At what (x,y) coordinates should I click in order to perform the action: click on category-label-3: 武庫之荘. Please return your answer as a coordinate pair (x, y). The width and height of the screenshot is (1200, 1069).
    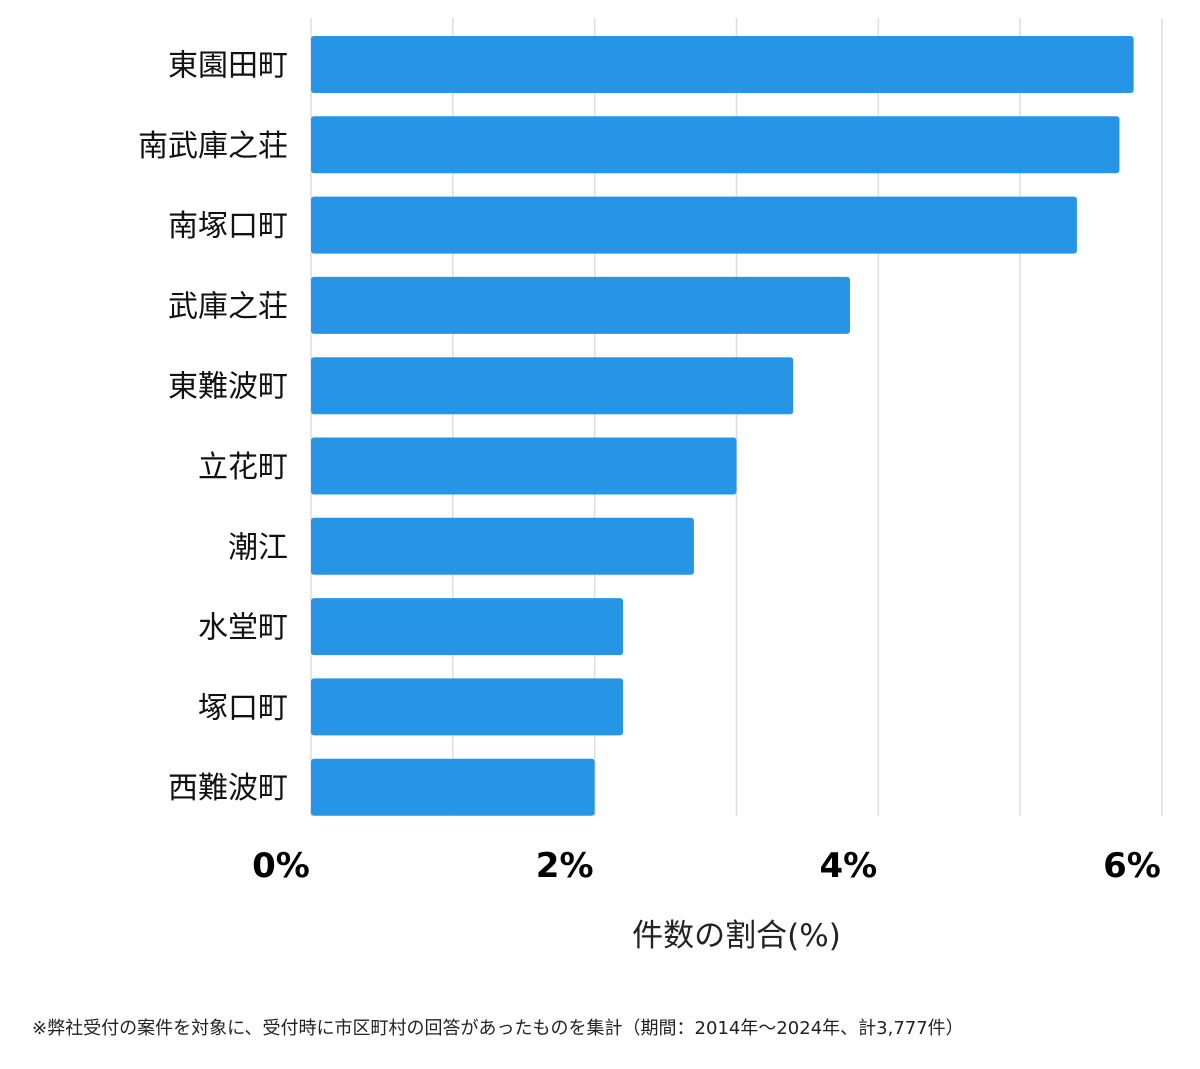
    Looking at the image, I should click on (228, 306).